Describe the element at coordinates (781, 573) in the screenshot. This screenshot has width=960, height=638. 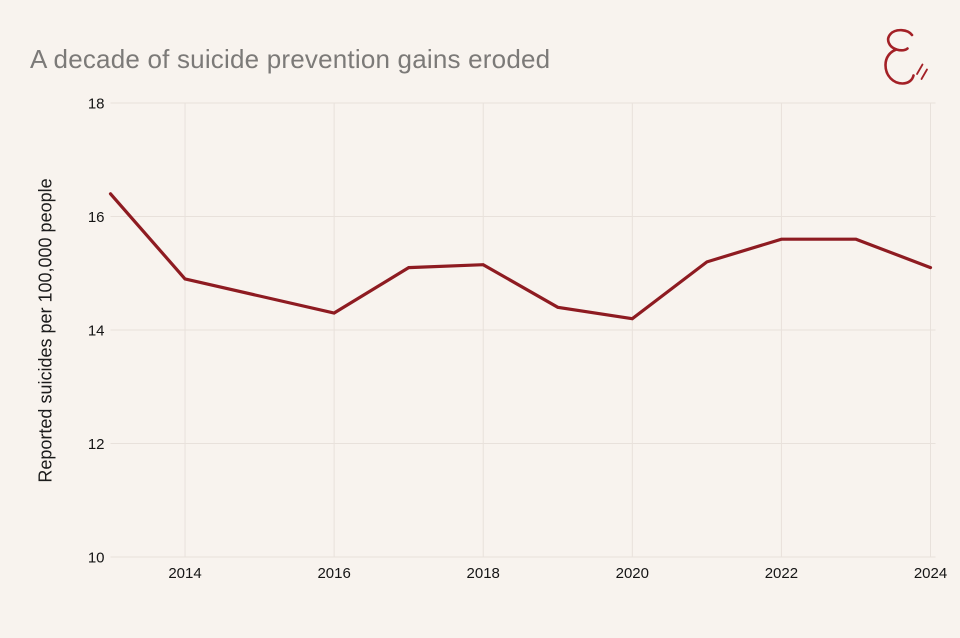
I see `svg-text: 2022` at that location.